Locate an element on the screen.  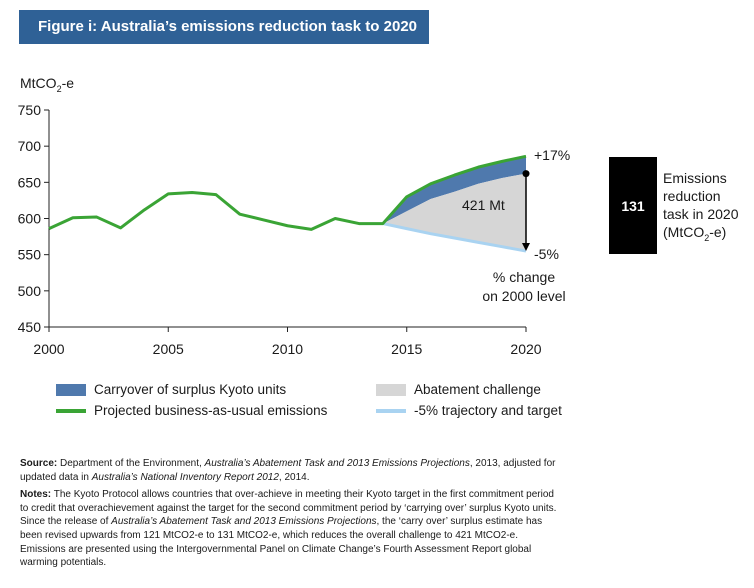
measure-top-dot is located at coordinates (526, 174).